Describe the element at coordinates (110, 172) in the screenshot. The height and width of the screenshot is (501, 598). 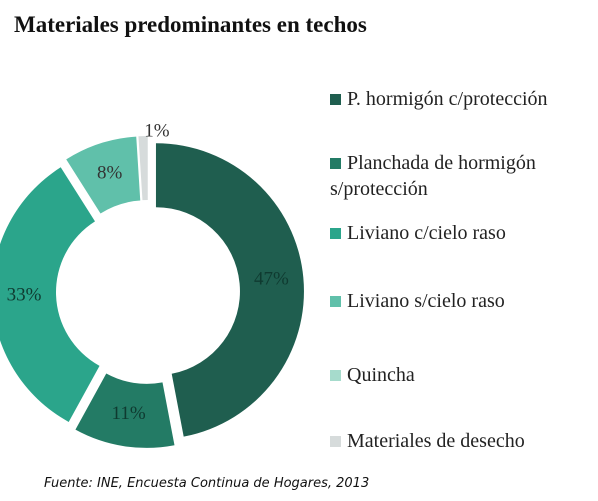
I see `data-label: 8%` at that location.